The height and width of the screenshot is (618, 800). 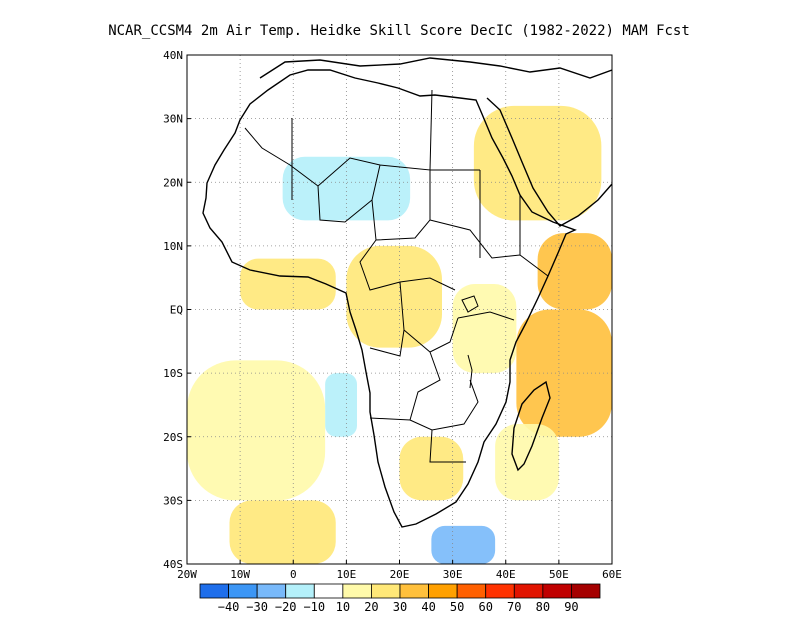 What do you see at coordinates (173, 437) in the screenshot?
I see `y-tick-label: 20S` at bounding box center [173, 437].